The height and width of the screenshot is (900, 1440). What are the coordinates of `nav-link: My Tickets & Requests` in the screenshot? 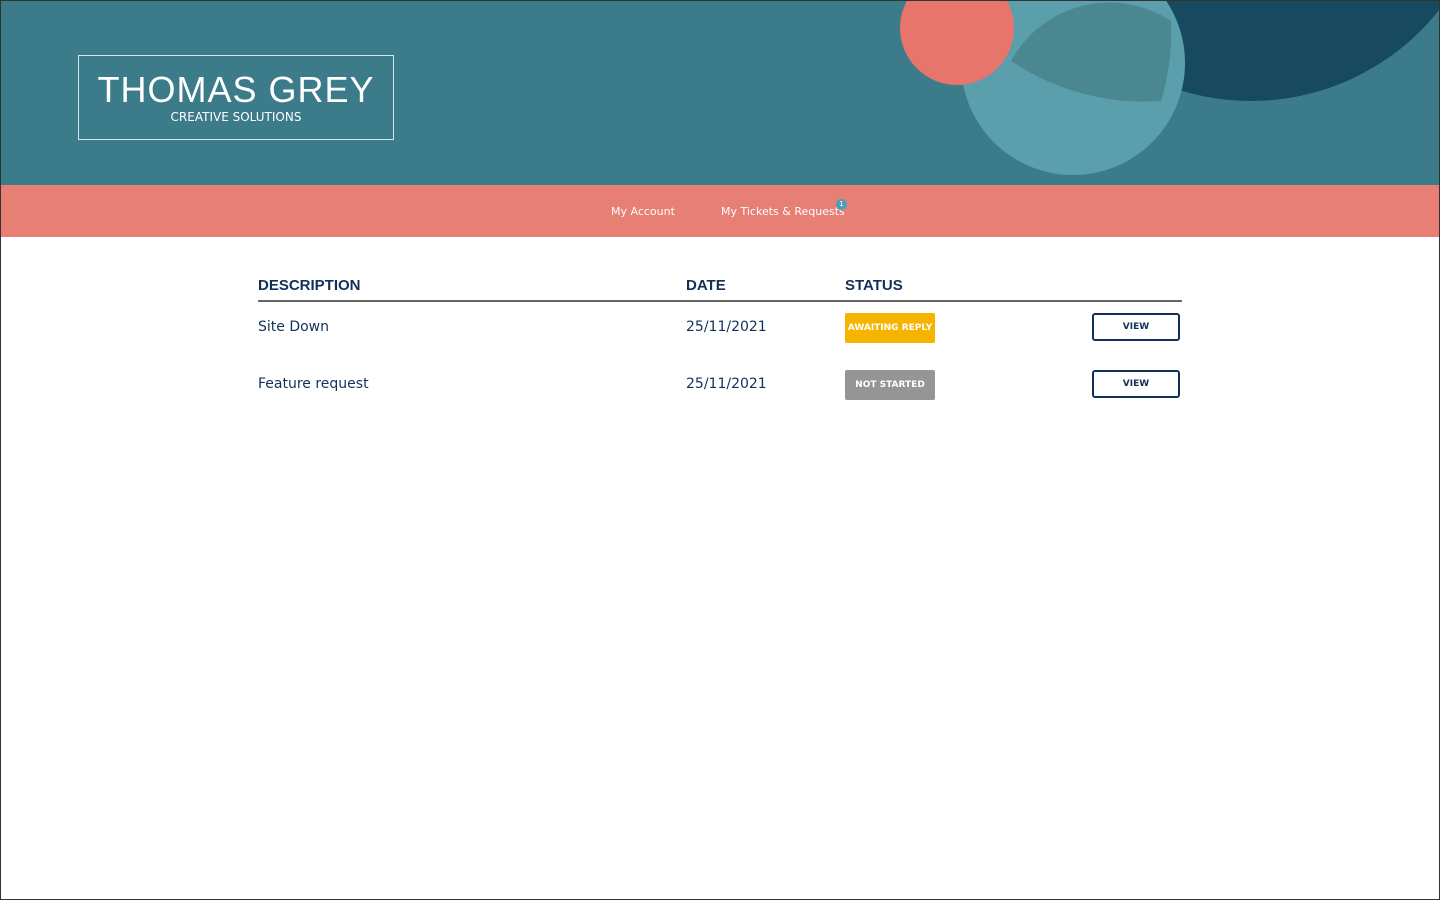 It's located at (783, 211).